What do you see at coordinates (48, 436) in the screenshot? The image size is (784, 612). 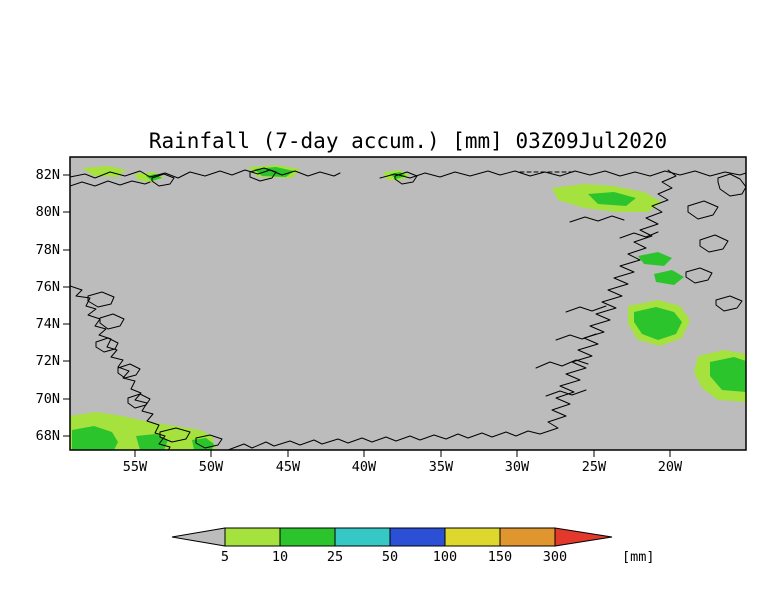 I see `y-tick-label: 68N` at bounding box center [48, 436].